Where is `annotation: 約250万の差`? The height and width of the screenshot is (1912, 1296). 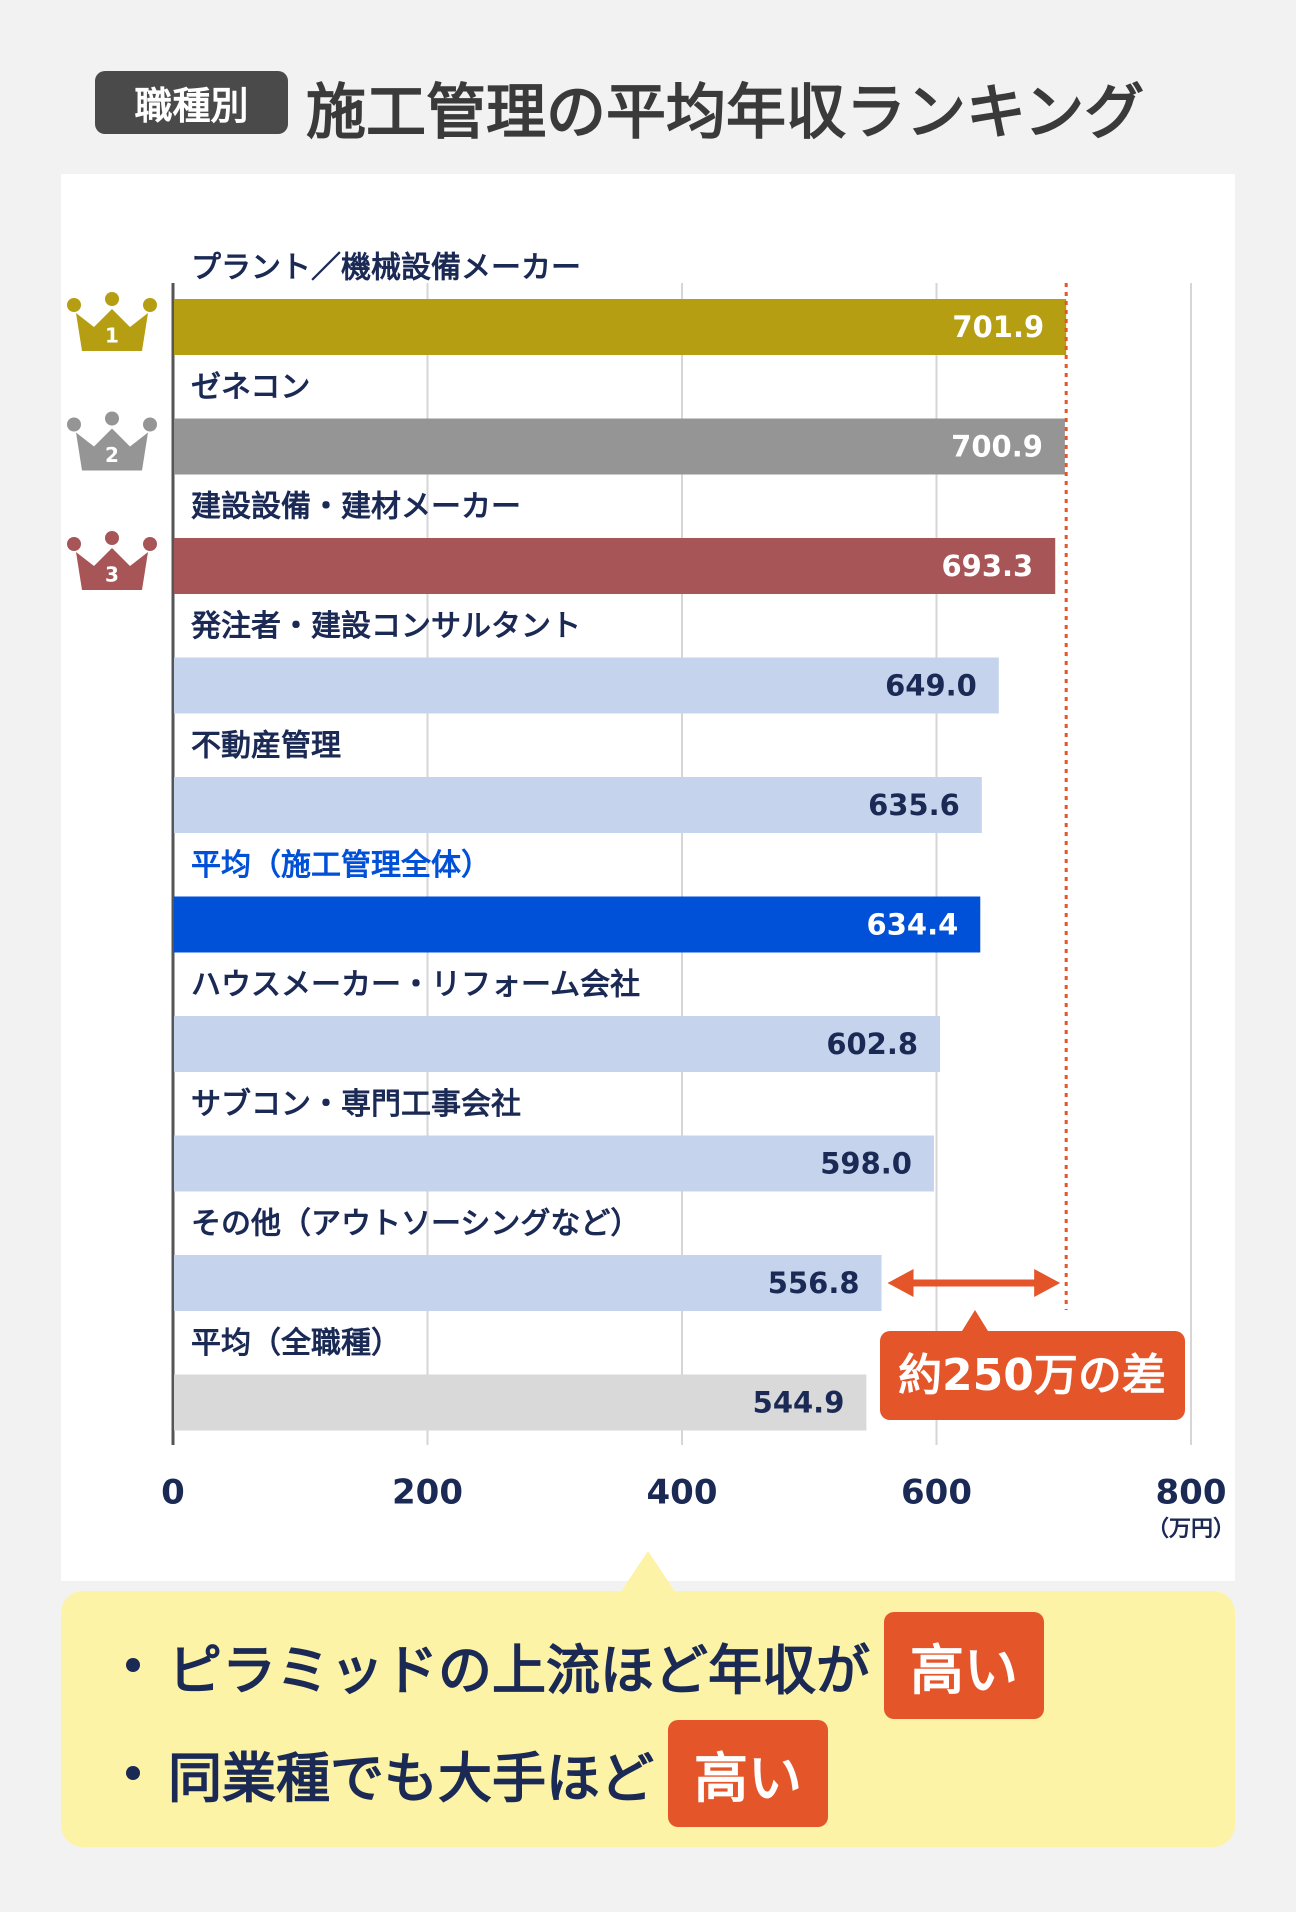
annotation: 約250万の差 is located at coordinates (1032, 1375).